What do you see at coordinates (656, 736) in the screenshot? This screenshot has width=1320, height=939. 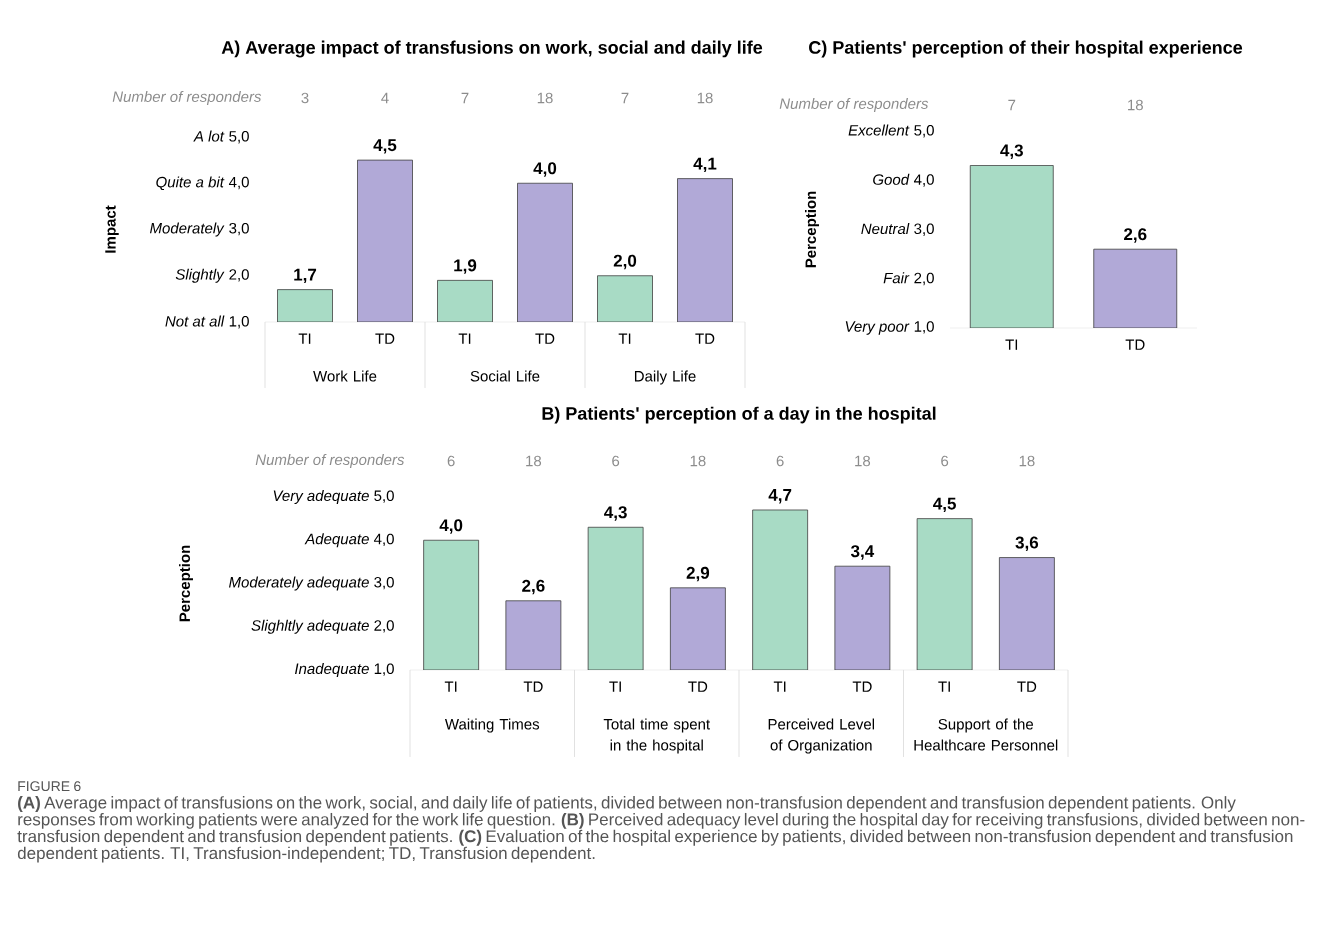 I see `text: Total time spent in the hospital` at bounding box center [656, 736].